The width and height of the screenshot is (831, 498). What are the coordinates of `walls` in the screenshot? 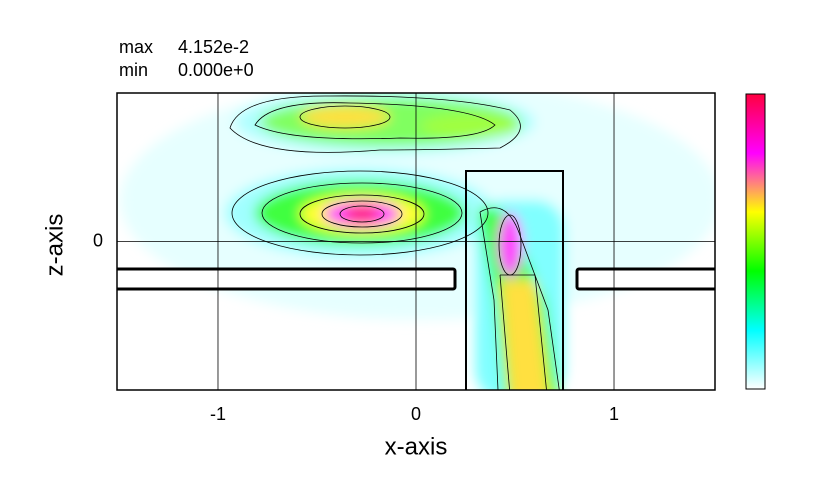 It's located at (416, 279).